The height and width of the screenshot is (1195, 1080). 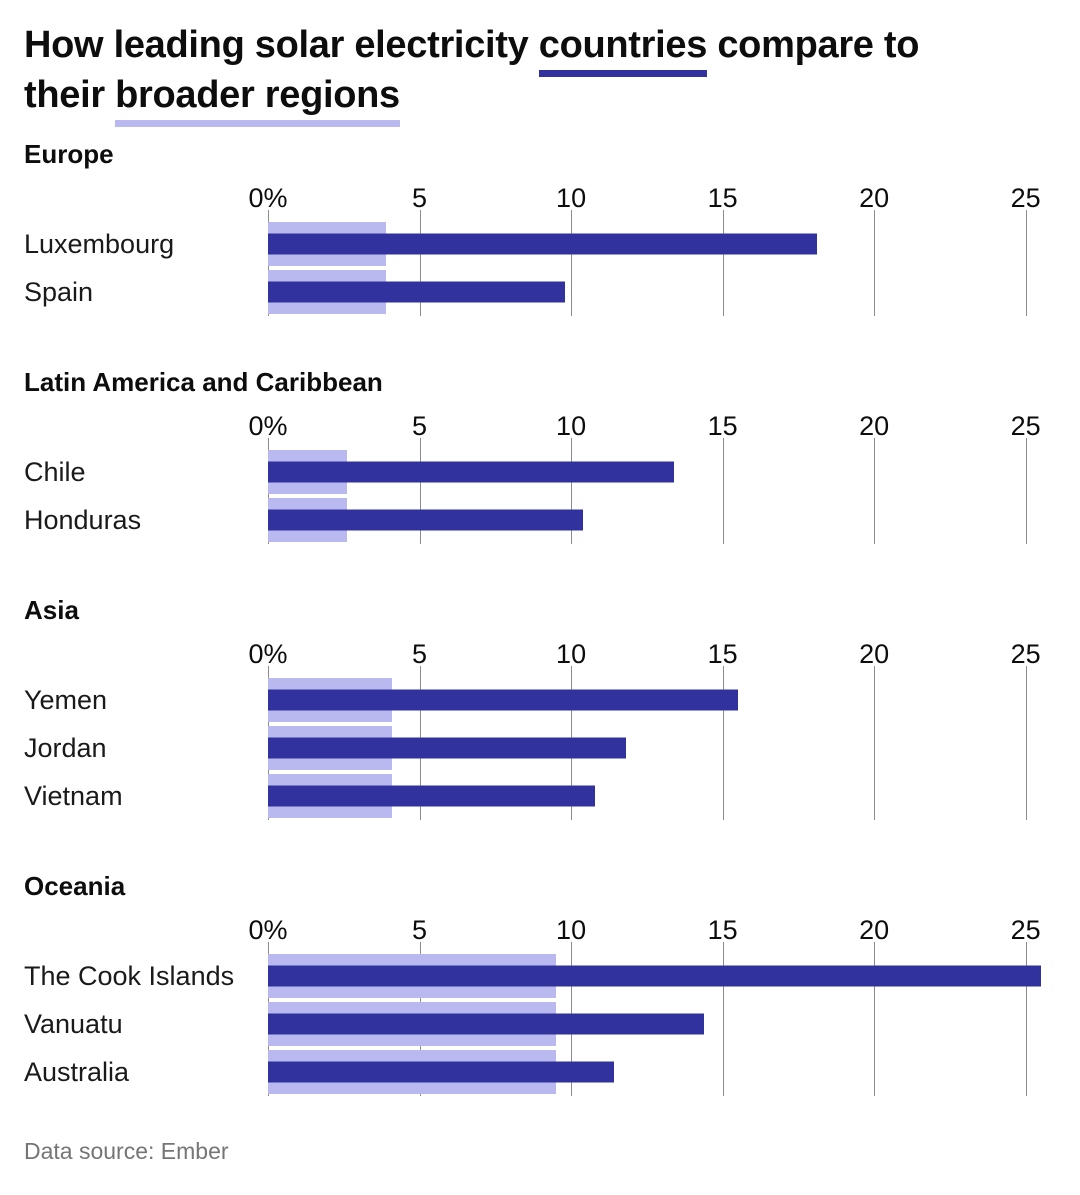 What do you see at coordinates (69, 154) in the screenshot?
I see `section-title: Europe` at bounding box center [69, 154].